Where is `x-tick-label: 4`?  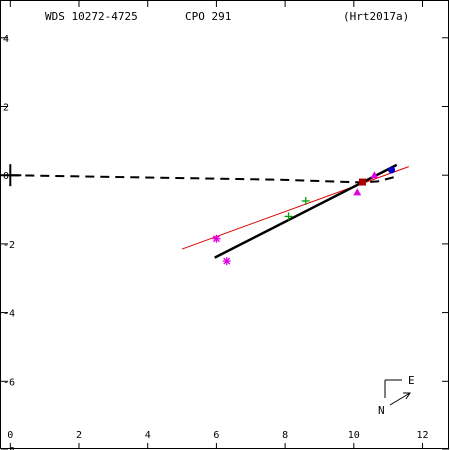 x-tick-label: 4 is located at coordinates (148, 435).